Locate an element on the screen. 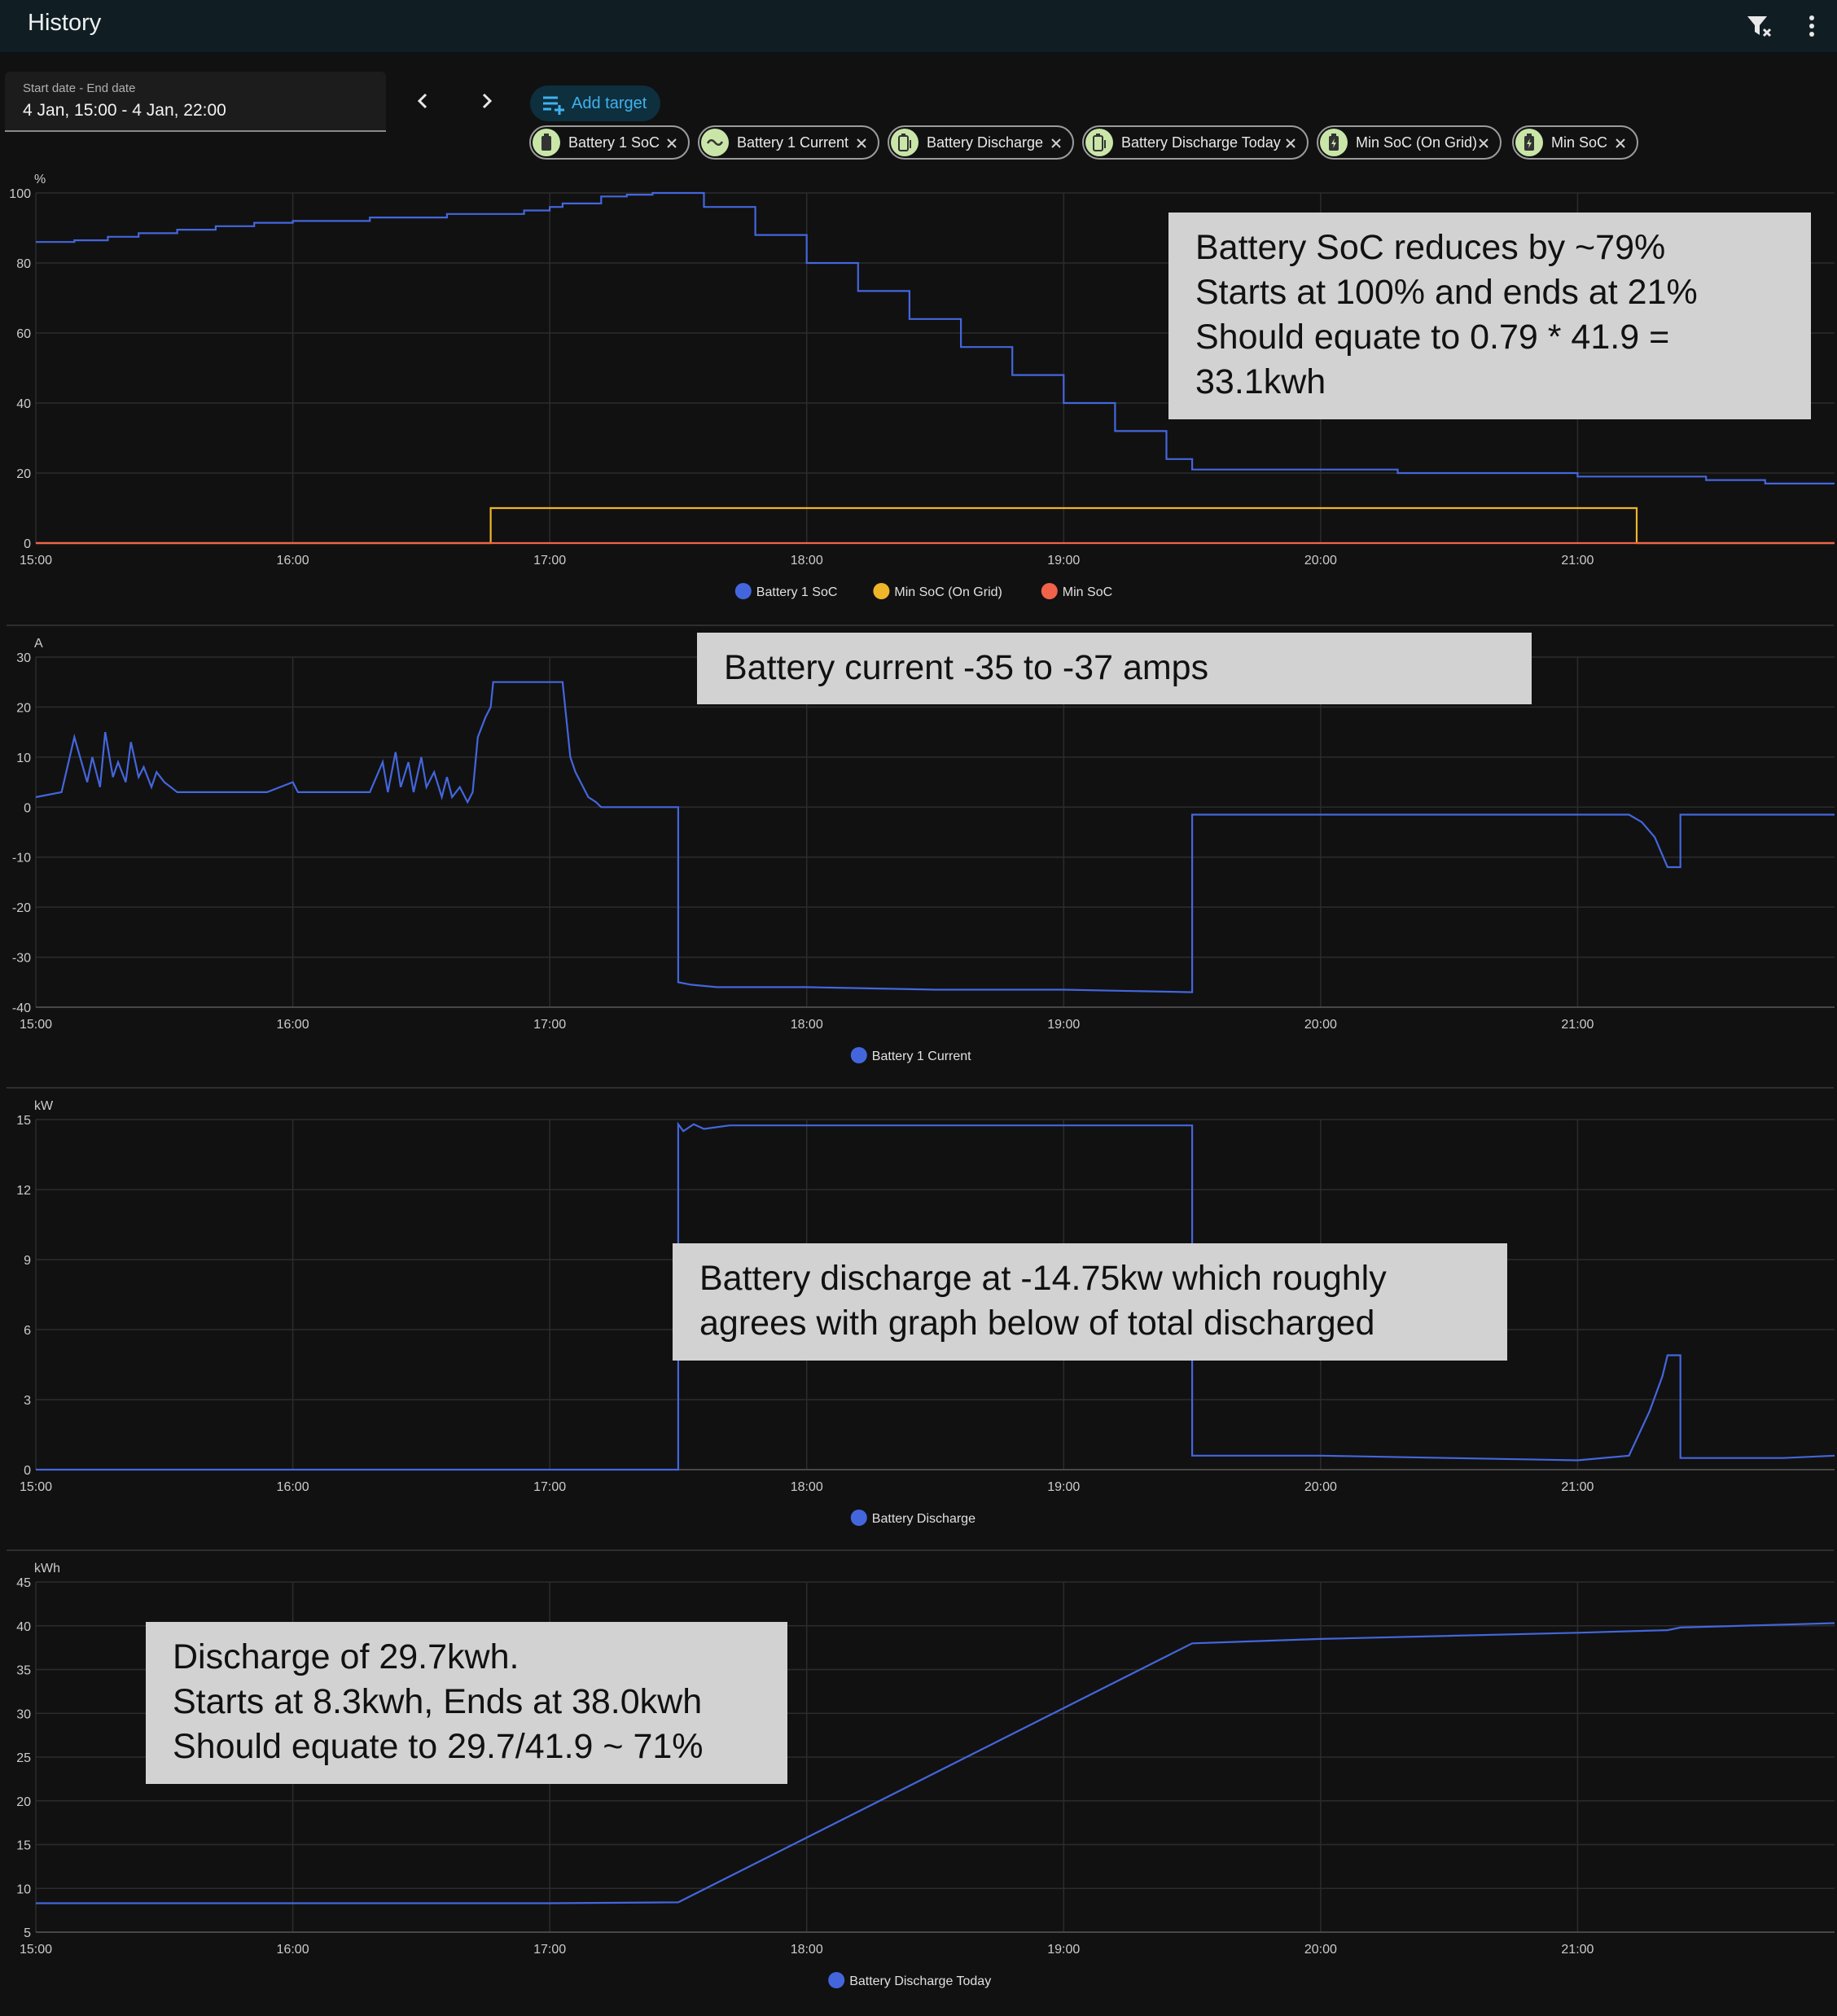 The width and height of the screenshot is (1837, 2016). y-tick-label: 9 is located at coordinates (27, 1261).